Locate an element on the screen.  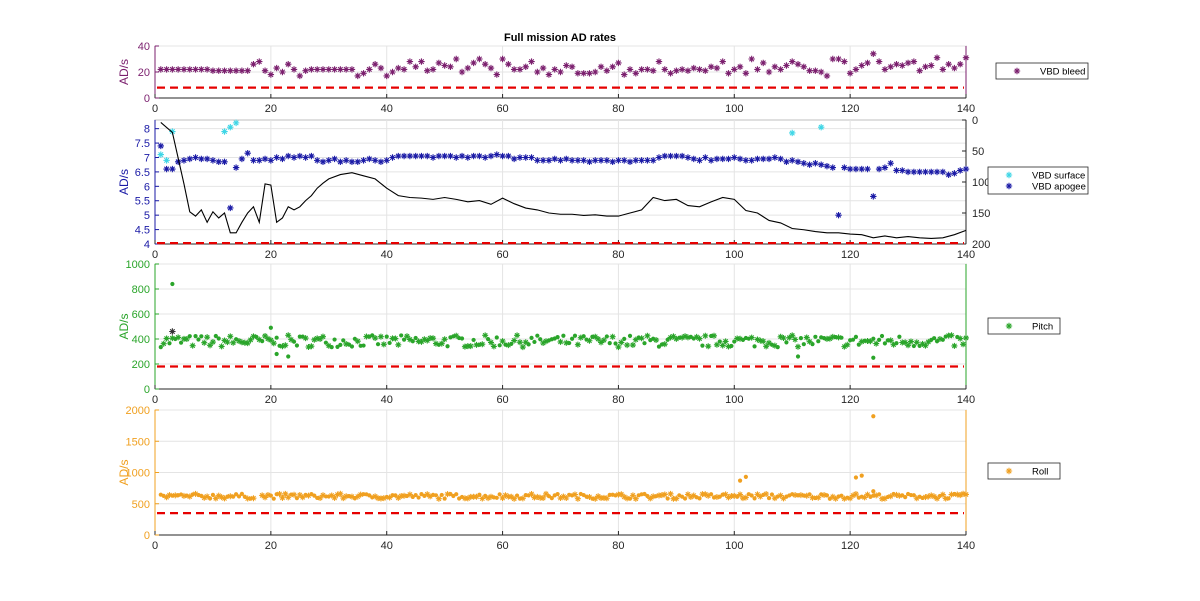
y-tick-label: 4.5 is located at coordinates (142, 231).